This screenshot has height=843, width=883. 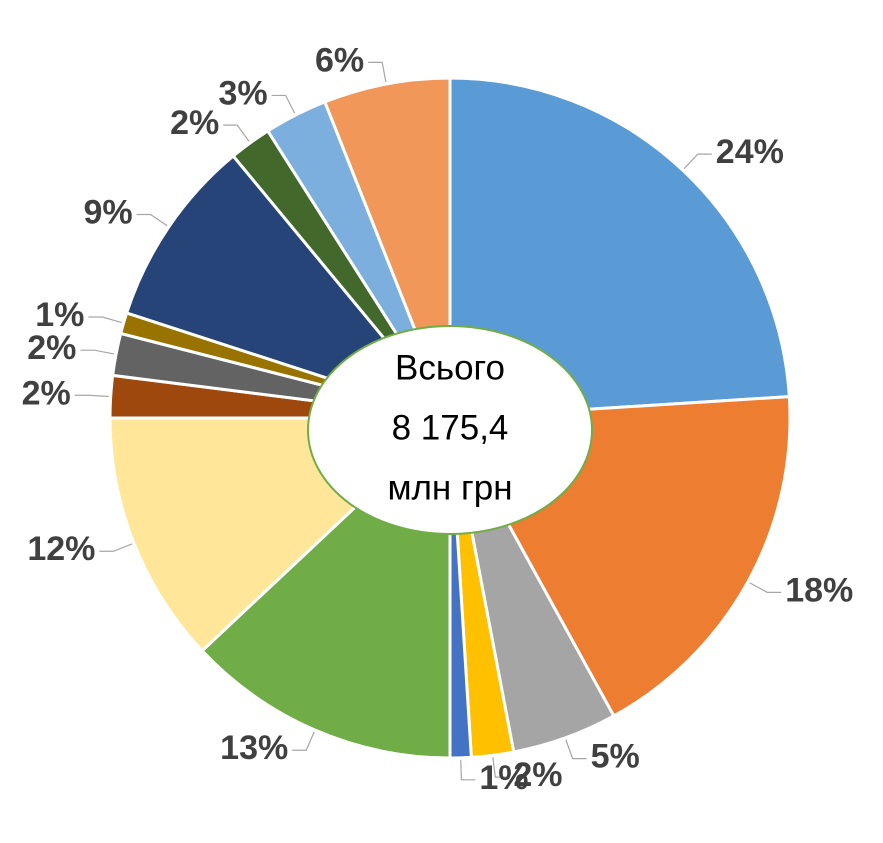 What do you see at coordinates (450, 367) in the screenshot?
I see `center-label: Всього` at bounding box center [450, 367].